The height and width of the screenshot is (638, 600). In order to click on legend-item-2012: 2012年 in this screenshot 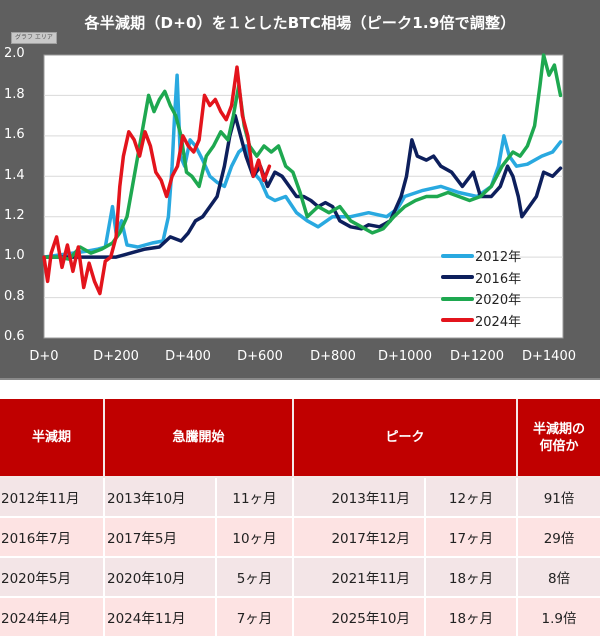, I will do `click(481, 256)`.